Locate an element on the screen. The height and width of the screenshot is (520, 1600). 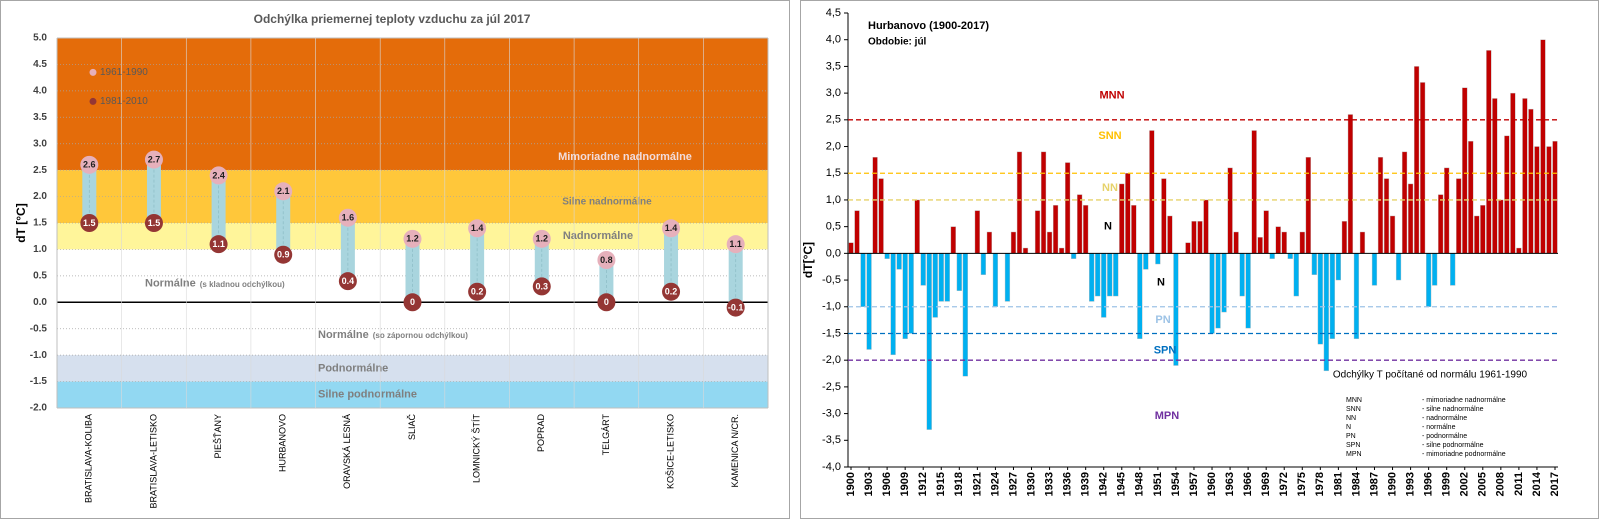
x-tick-label: 1972 is located at coordinates (1284, 484).